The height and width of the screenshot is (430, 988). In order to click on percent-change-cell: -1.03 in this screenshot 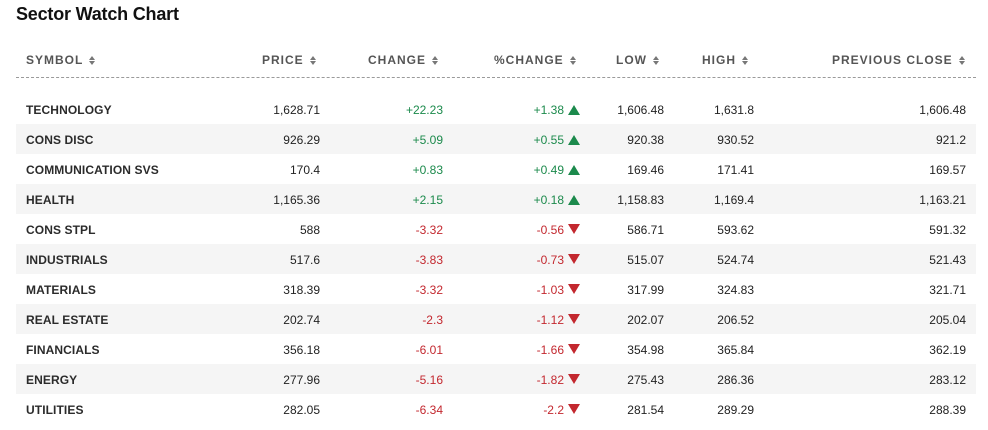, I will do `click(550, 290)`.